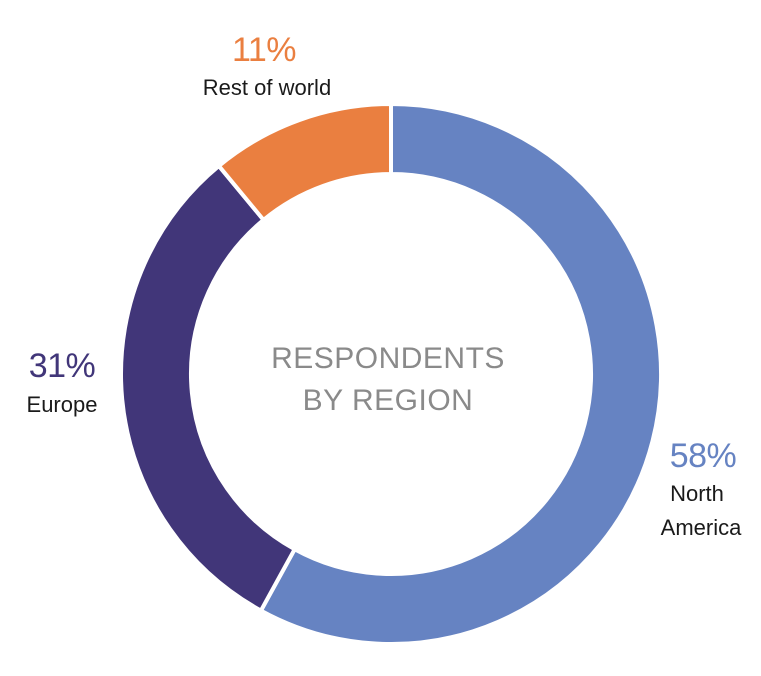 This screenshot has height=676, width=761. Describe the element at coordinates (701, 527) in the screenshot. I see `slice-category-label-north-america-line-2: America` at that location.